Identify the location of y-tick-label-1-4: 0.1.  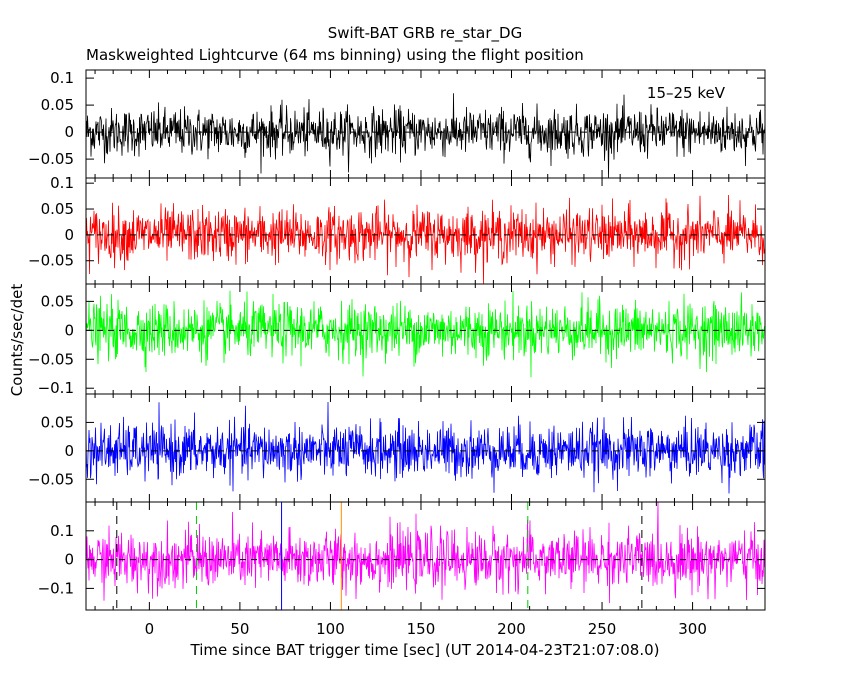
(62, 78).